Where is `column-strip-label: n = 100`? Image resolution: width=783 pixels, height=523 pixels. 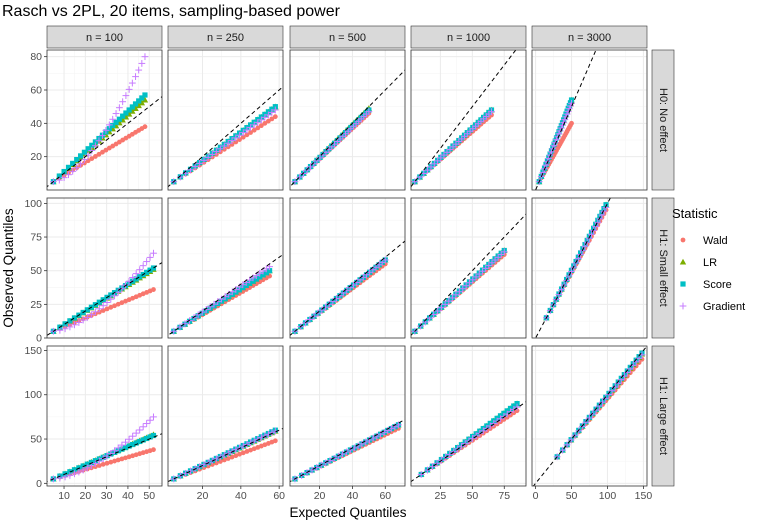
column-strip-label: n = 100 is located at coordinates (104, 38).